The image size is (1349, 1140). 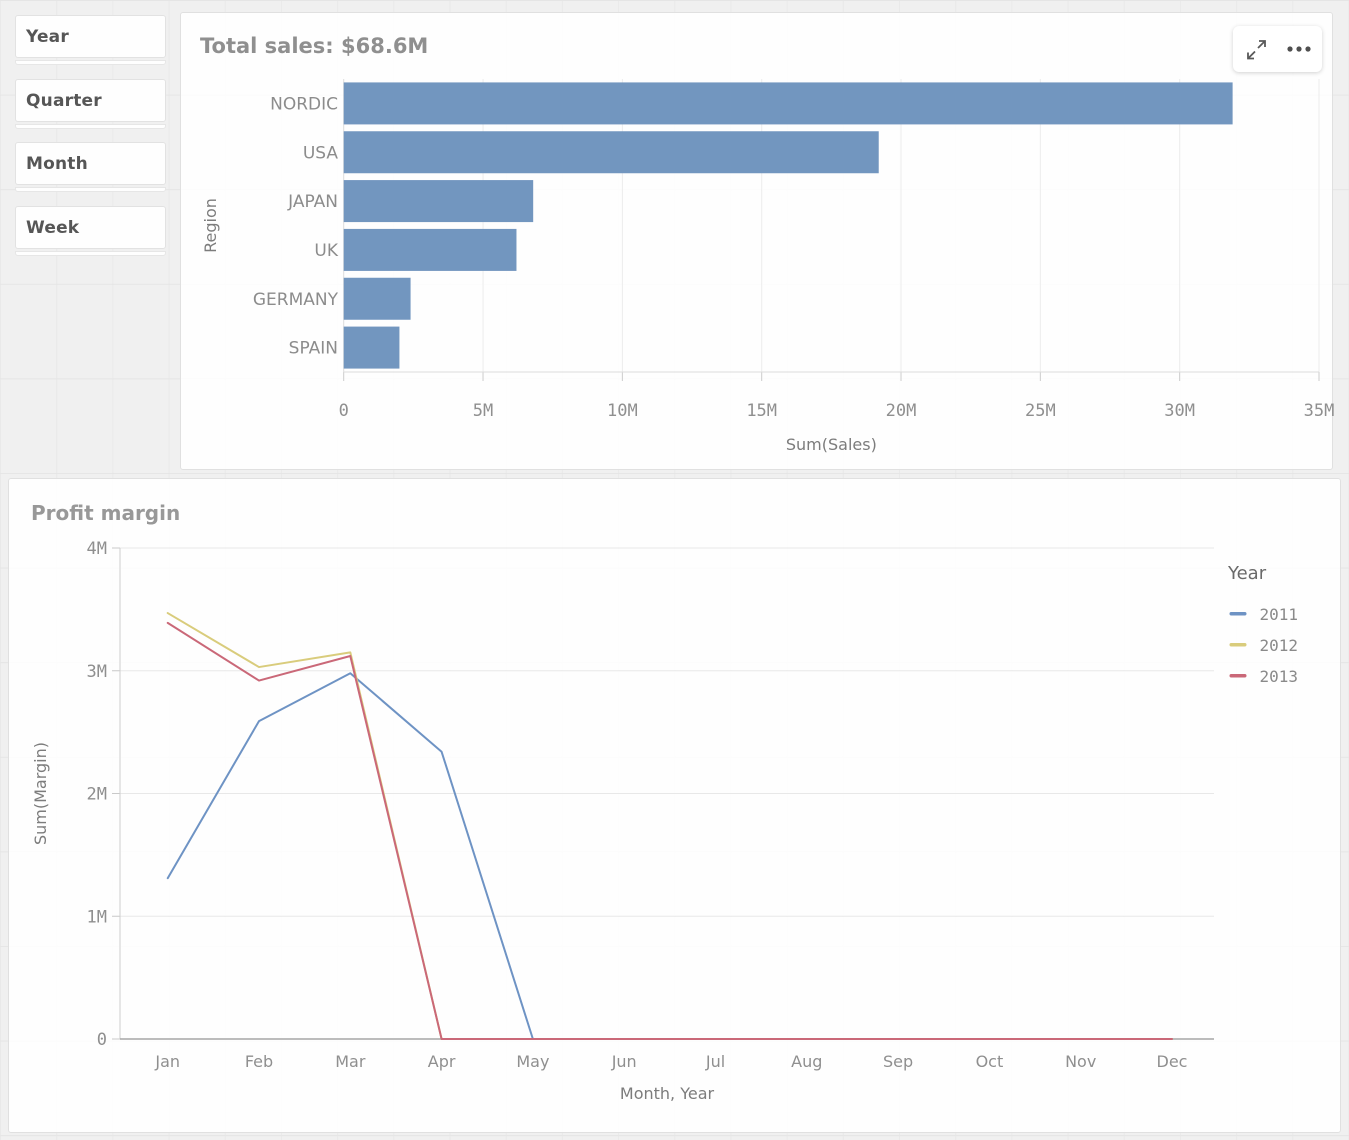 I want to click on expand-icon, so click(x=1256, y=49).